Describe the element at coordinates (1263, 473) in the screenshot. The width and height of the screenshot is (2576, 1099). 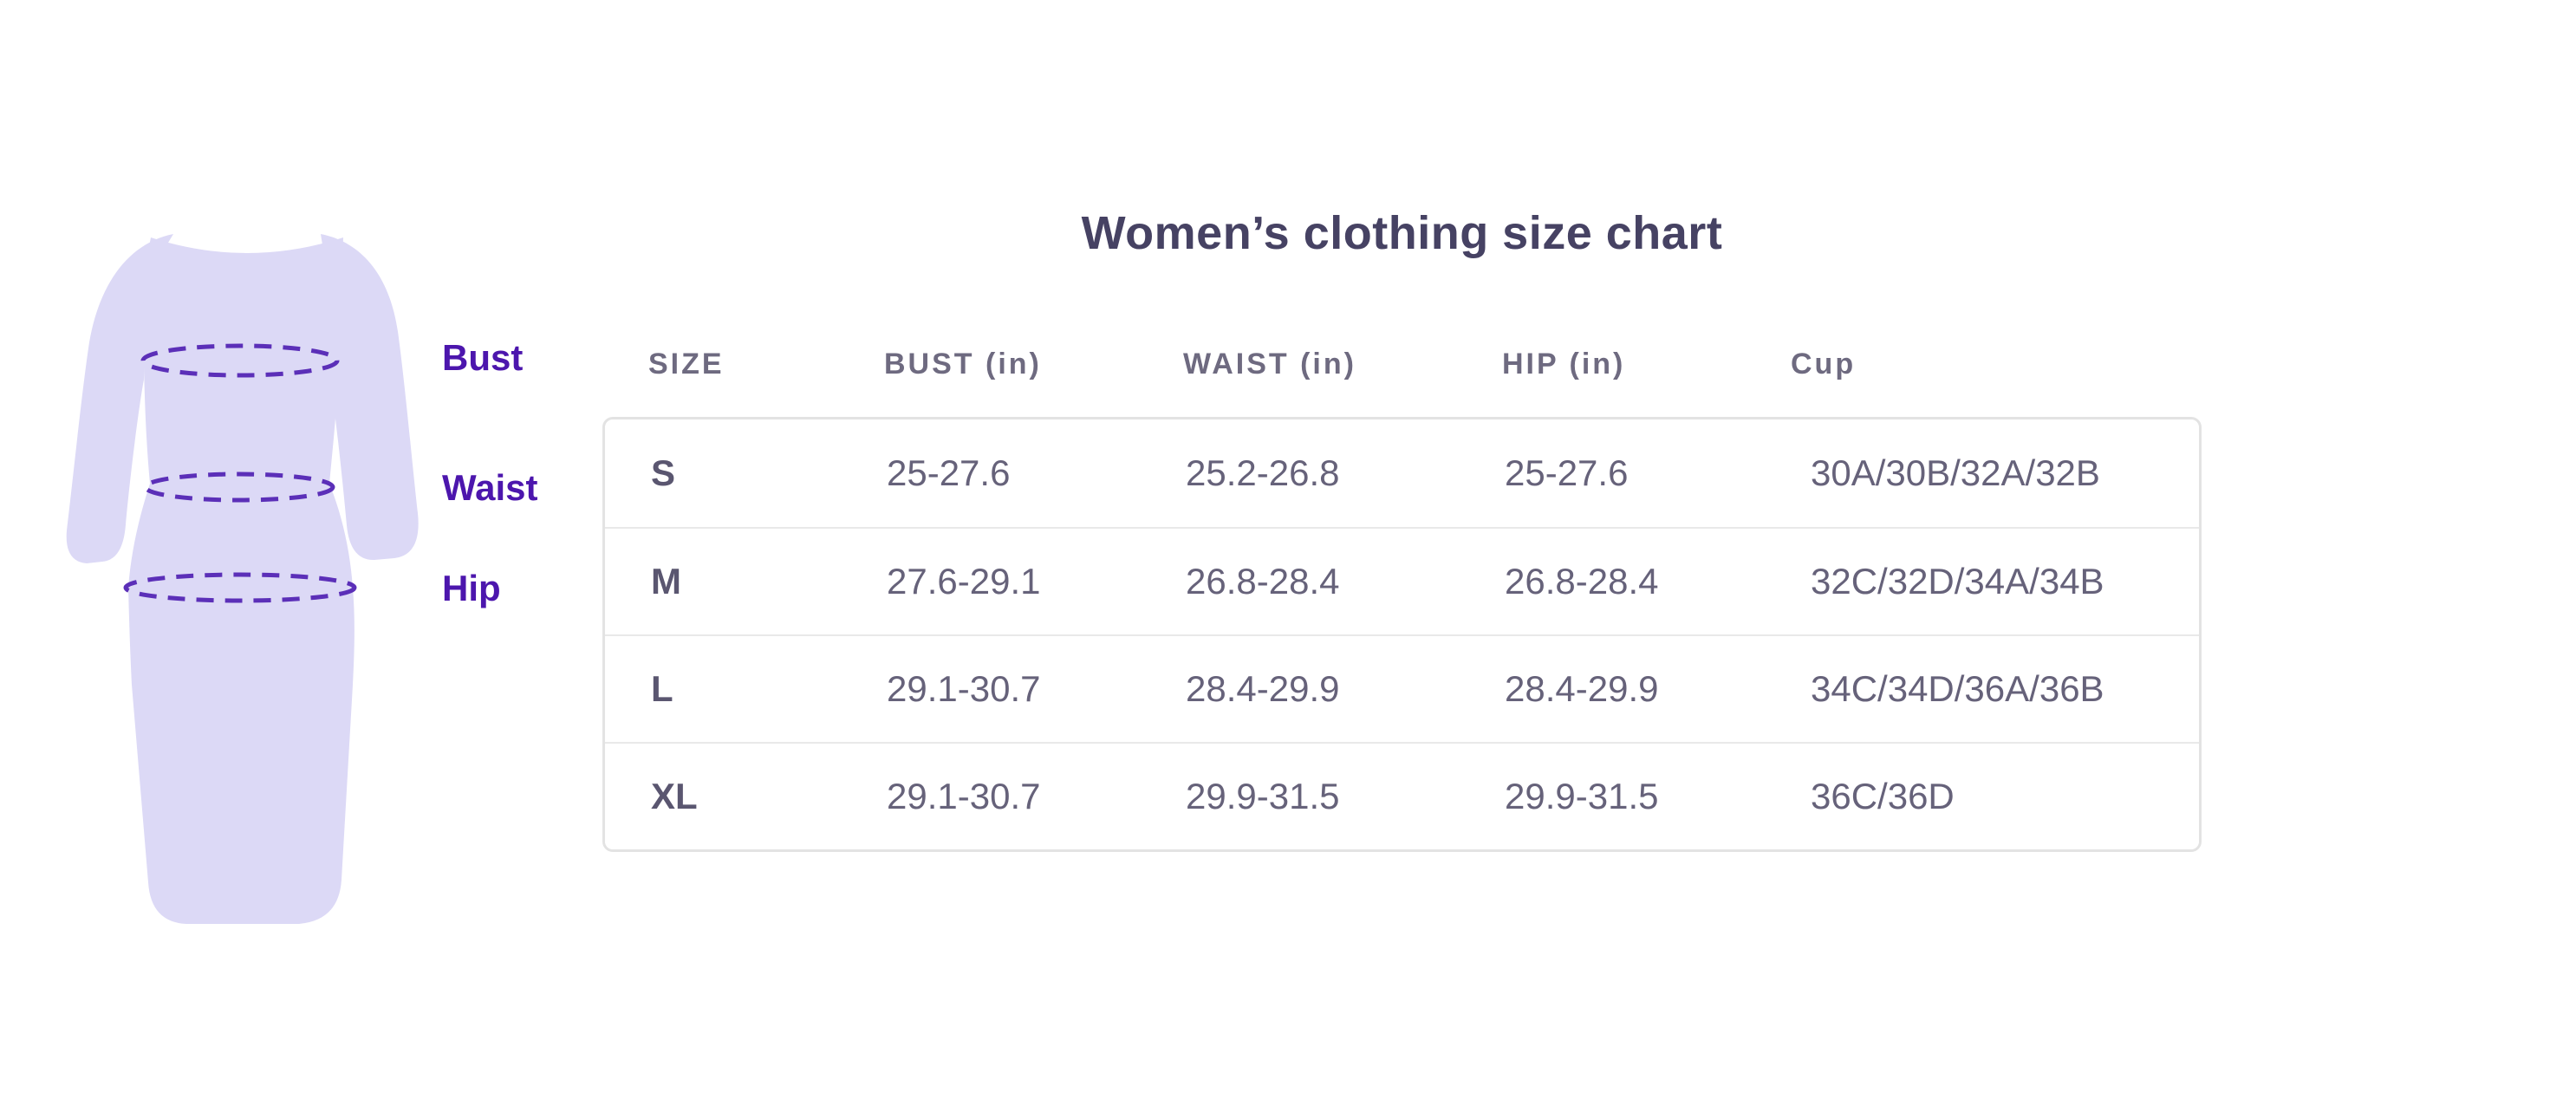
I see `waist-cell: 25.2-26.8` at that location.